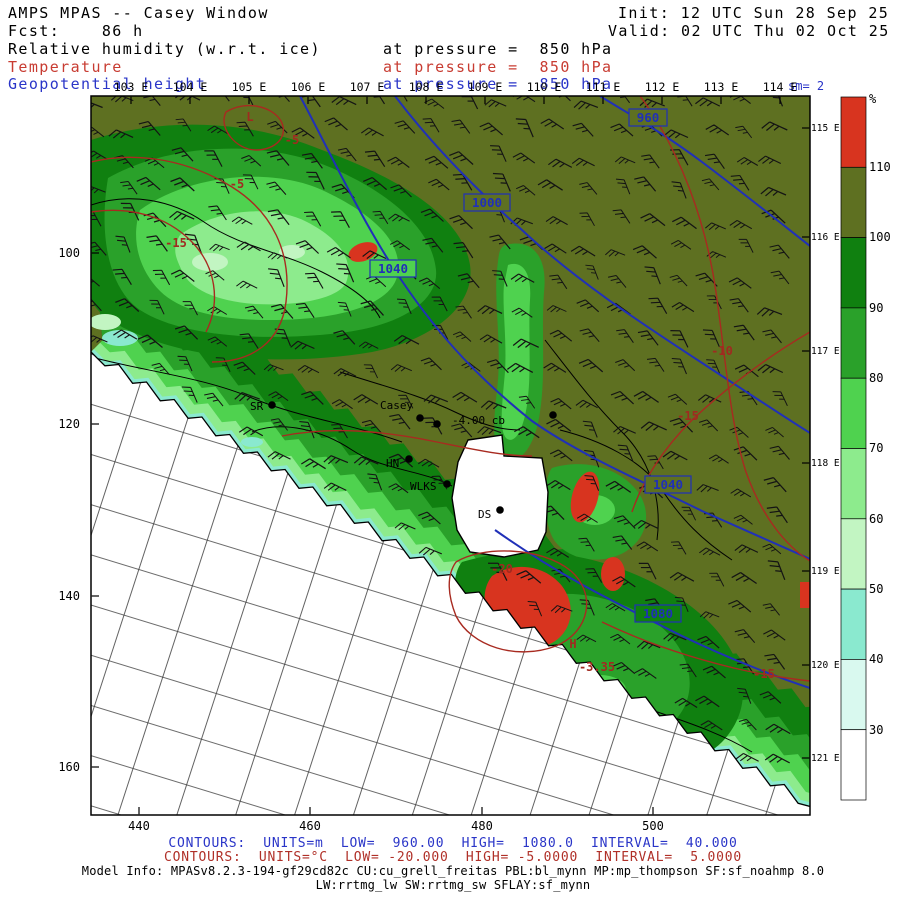  What do you see at coordinates (107, 84) in the screenshot?
I see `field-label-height: Geopotential height` at bounding box center [107, 84].